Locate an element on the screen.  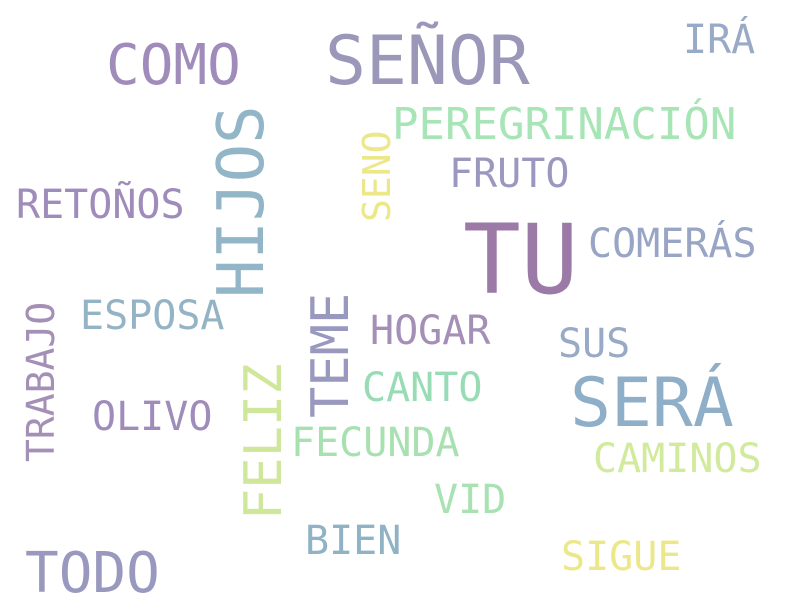
word-olivo: OLIVO is located at coordinates (152, 417).